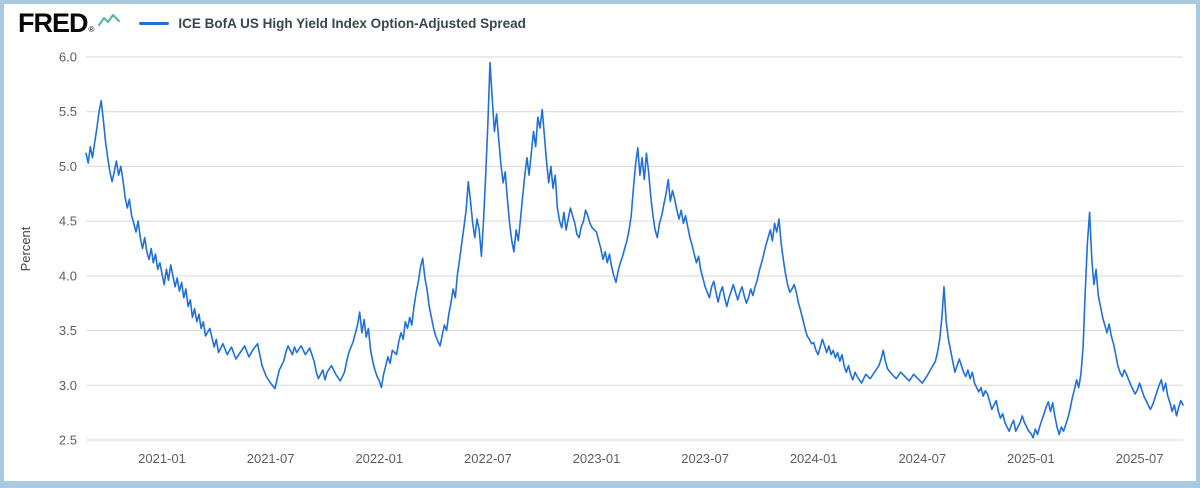 The width and height of the screenshot is (1200, 488). What do you see at coordinates (922, 458) in the screenshot?
I see `x-tick-label: 2024-07` at bounding box center [922, 458].